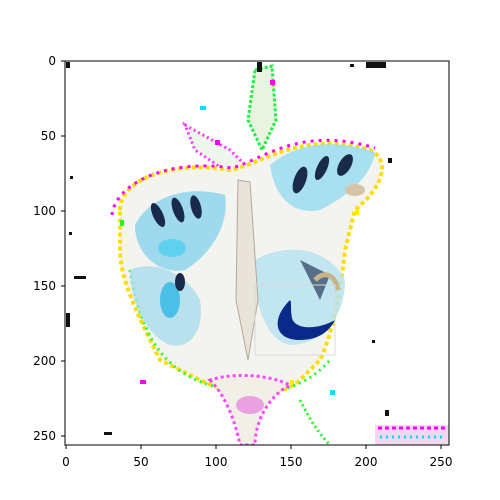 This screenshot has width=500, height=500. What do you see at coordinates (44, 436) in the screenshot?
I see `y-tick-label: 250` at bounding box center [44, 436].